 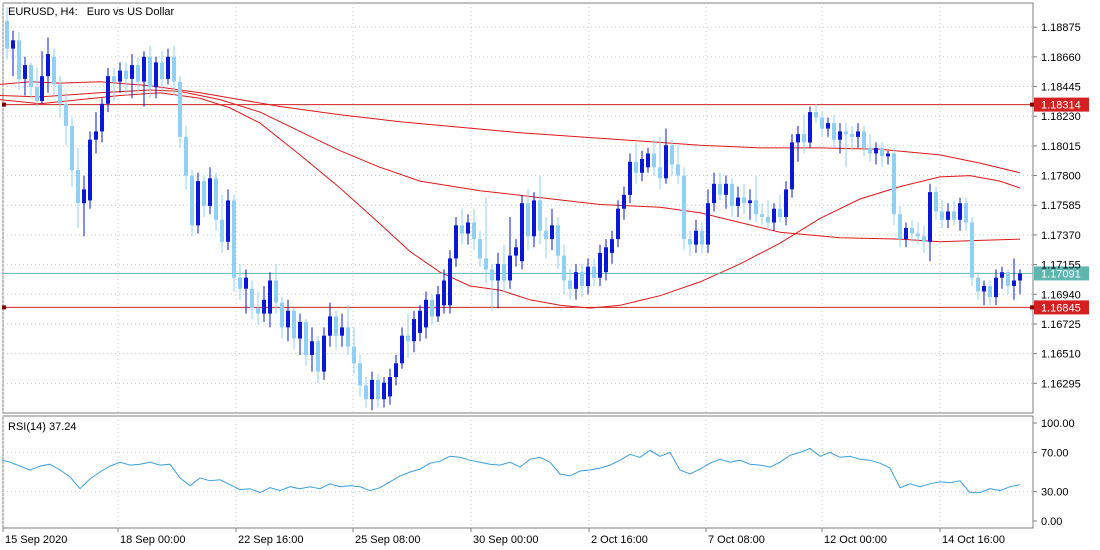 What do you see at coordinates (1061, 206) in the screenshot?
I see `price-tick-label: 1.17585` at bounding box center [1061, 206].